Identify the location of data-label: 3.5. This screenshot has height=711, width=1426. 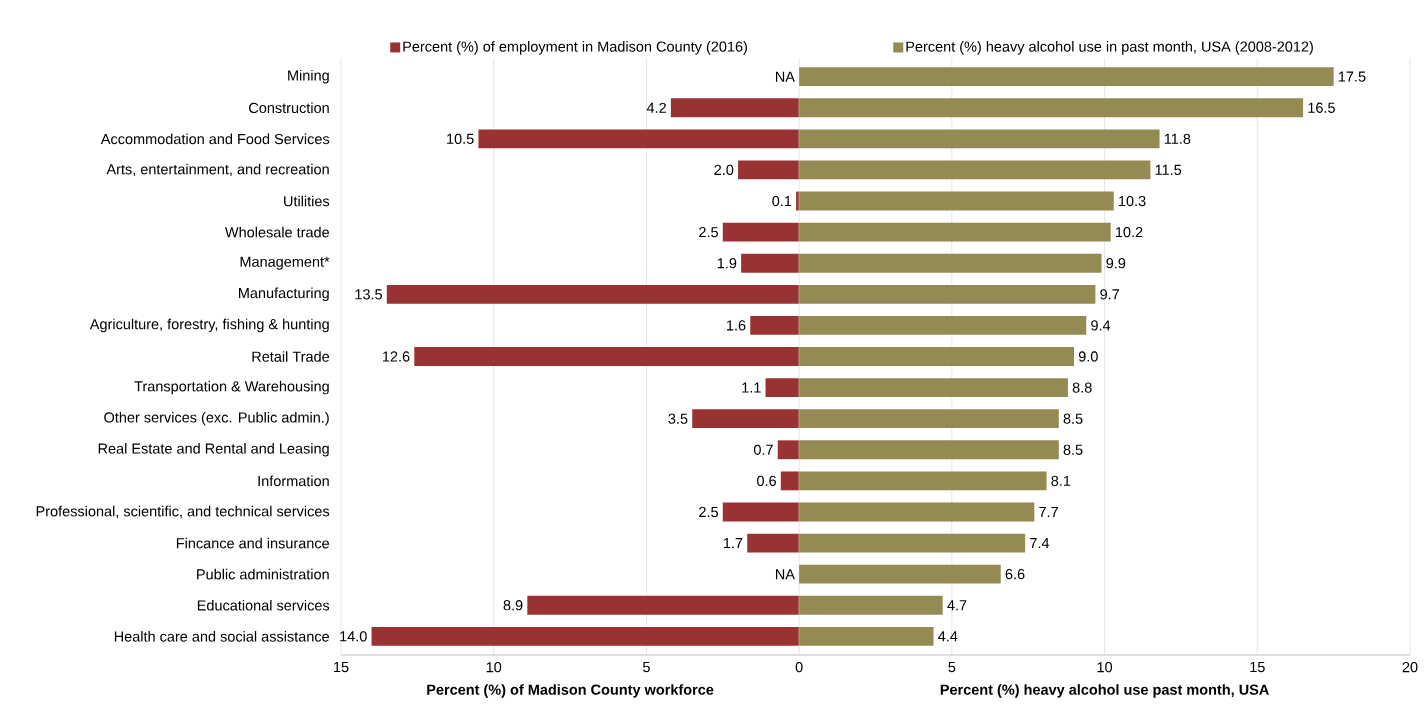
(678, 418).